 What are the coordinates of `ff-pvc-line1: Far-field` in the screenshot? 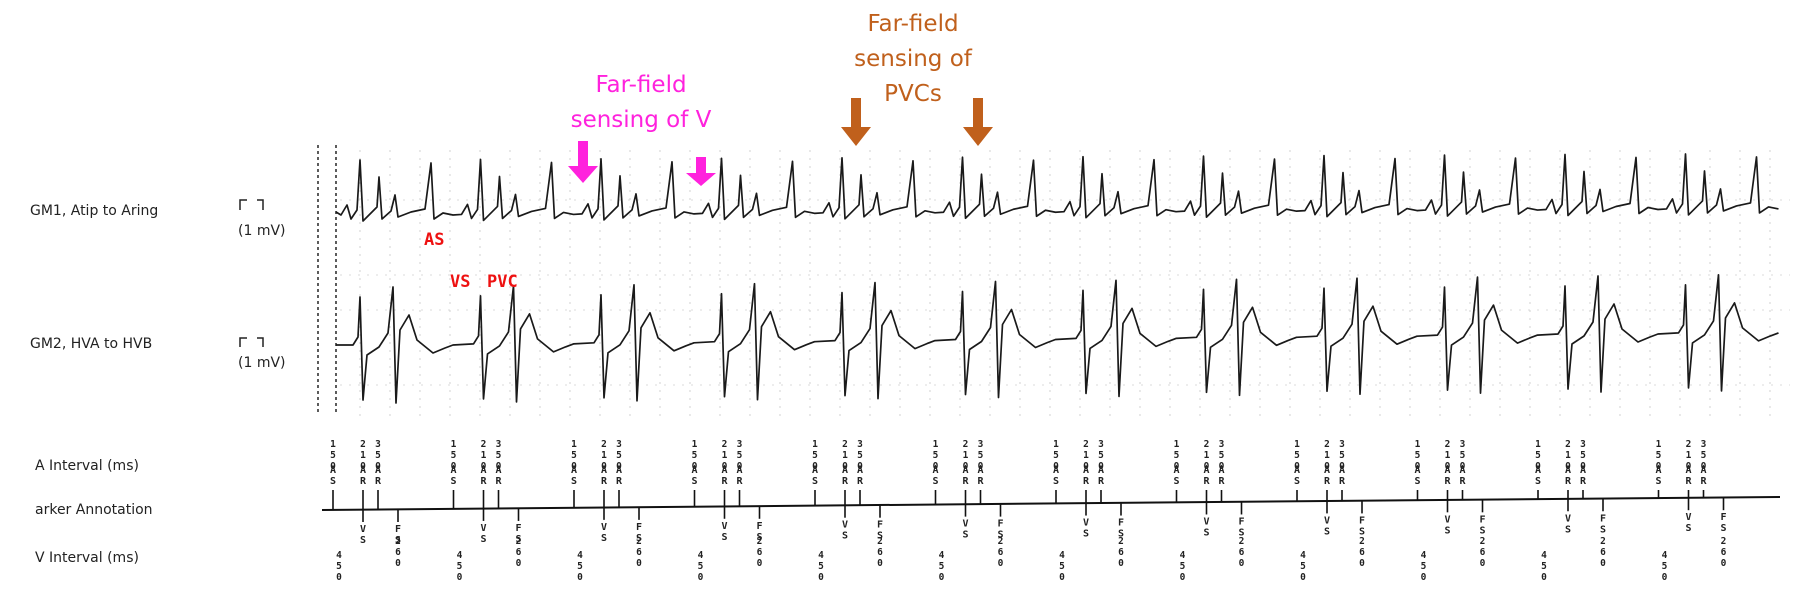 It's located at (912, 24).